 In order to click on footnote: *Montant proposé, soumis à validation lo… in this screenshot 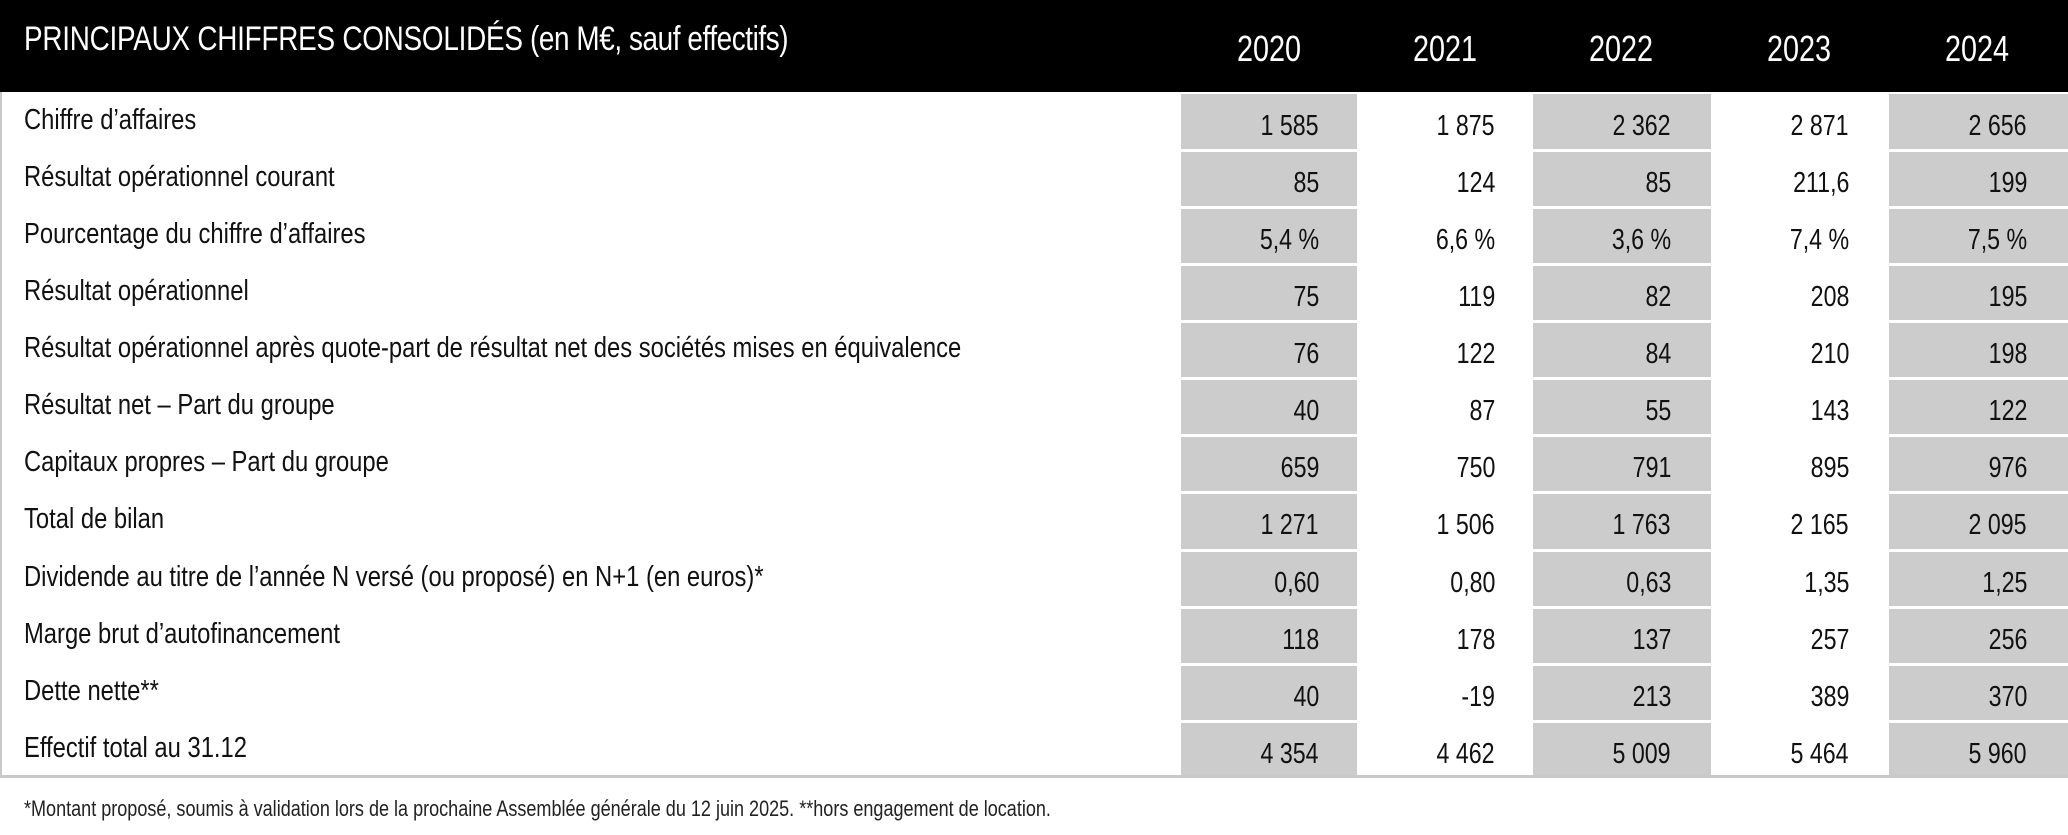, I will do `click(537, 808)`.